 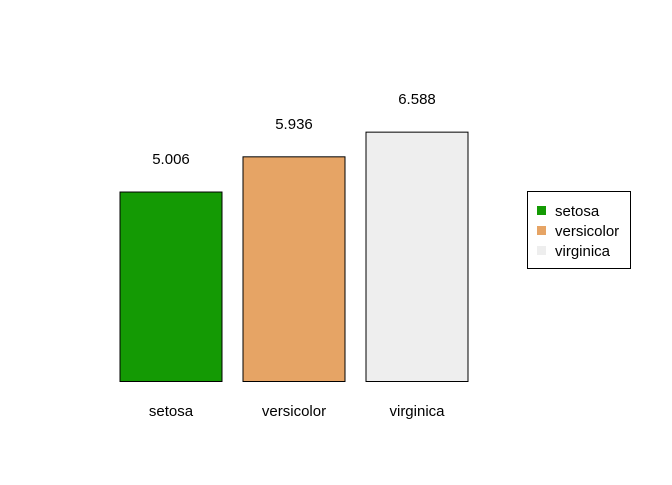 What do you see at coordinates (294, 124) in the screenshot?
I see `value-label-versicolor: 5.936` at bounding box center [294, 124].